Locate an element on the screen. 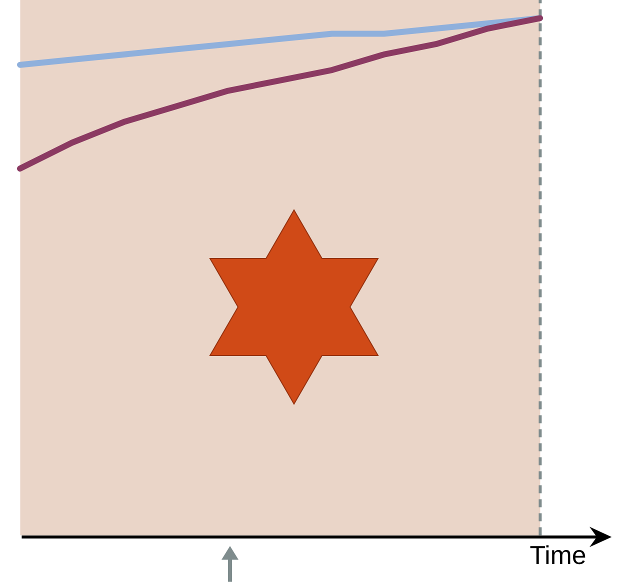  x-axis-title: Time is located at coordinates (558, 554).